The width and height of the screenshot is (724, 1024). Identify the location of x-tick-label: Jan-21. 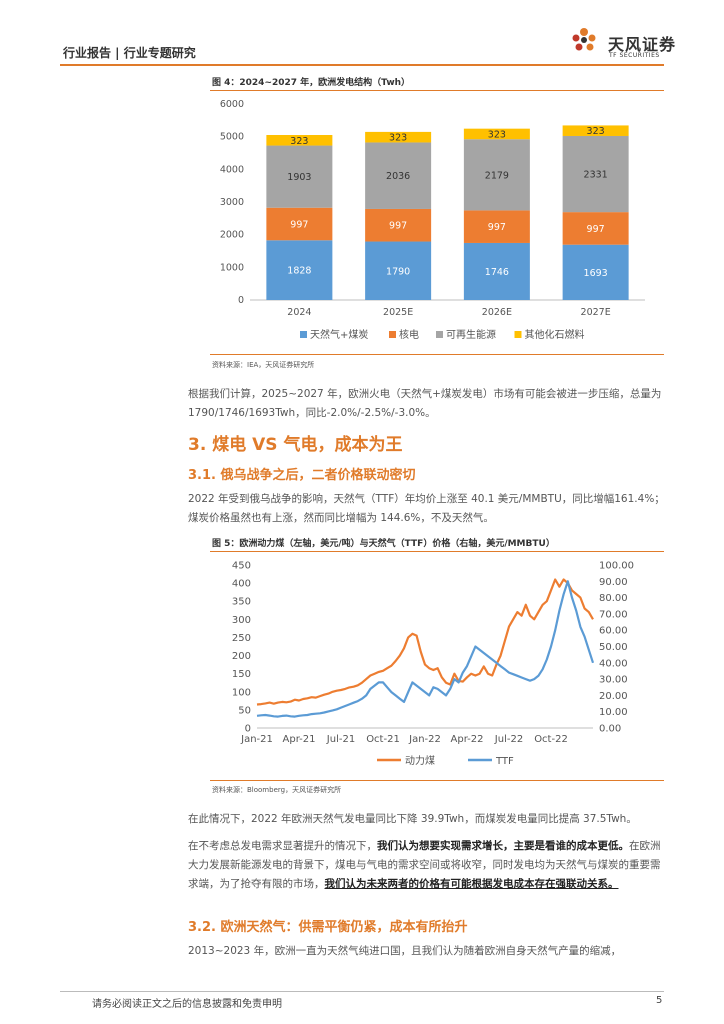
(256, 739).